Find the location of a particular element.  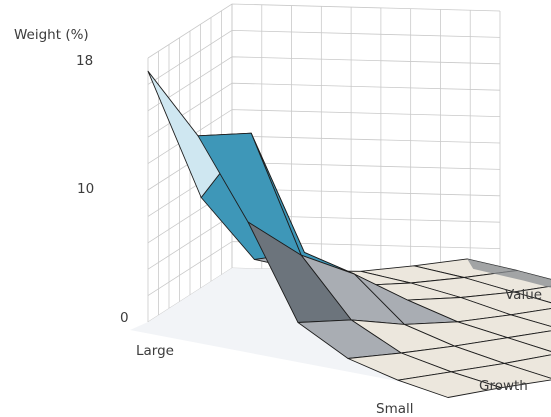

z-tick-label-max: 18 is located at coordinates (84, 61).